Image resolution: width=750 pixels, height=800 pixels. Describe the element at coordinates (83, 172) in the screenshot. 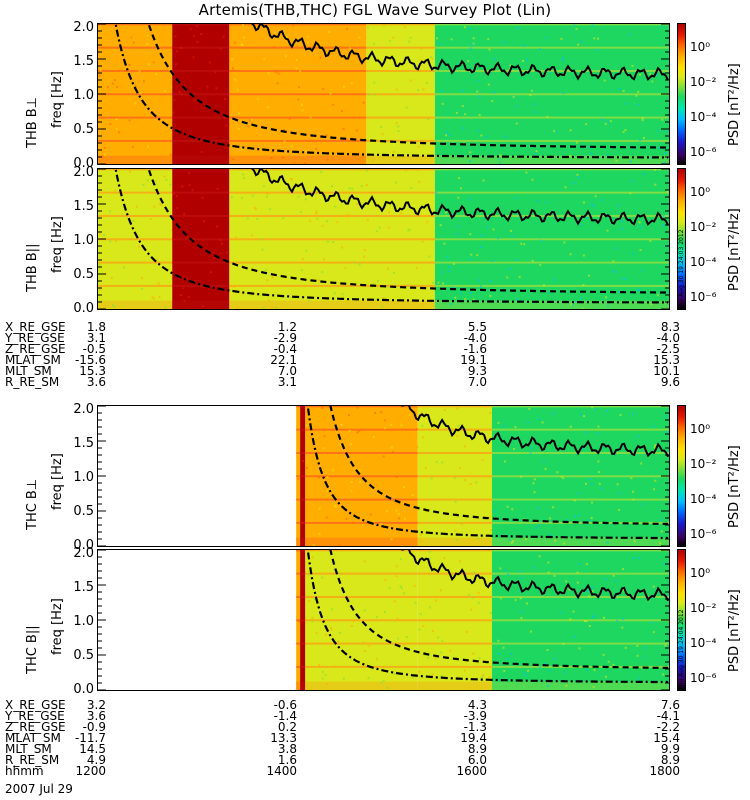

I see `panel-2-ytick: 2.0` at that location.